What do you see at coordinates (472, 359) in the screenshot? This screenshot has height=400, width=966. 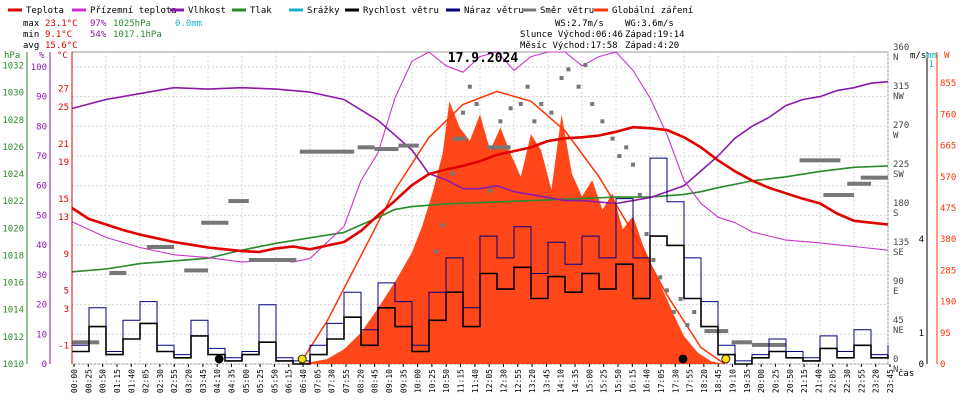 I see `marker-layer` at bounding box center [472, 359].